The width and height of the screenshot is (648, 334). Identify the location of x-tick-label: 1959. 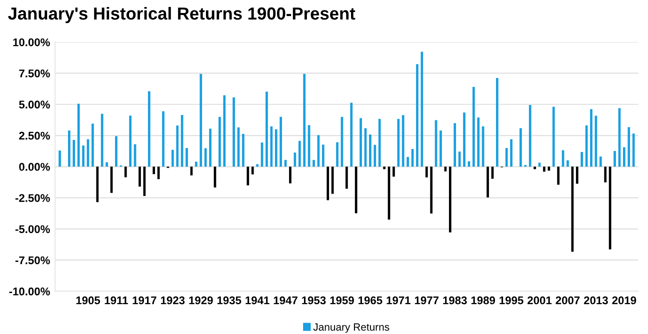
(342, 300).